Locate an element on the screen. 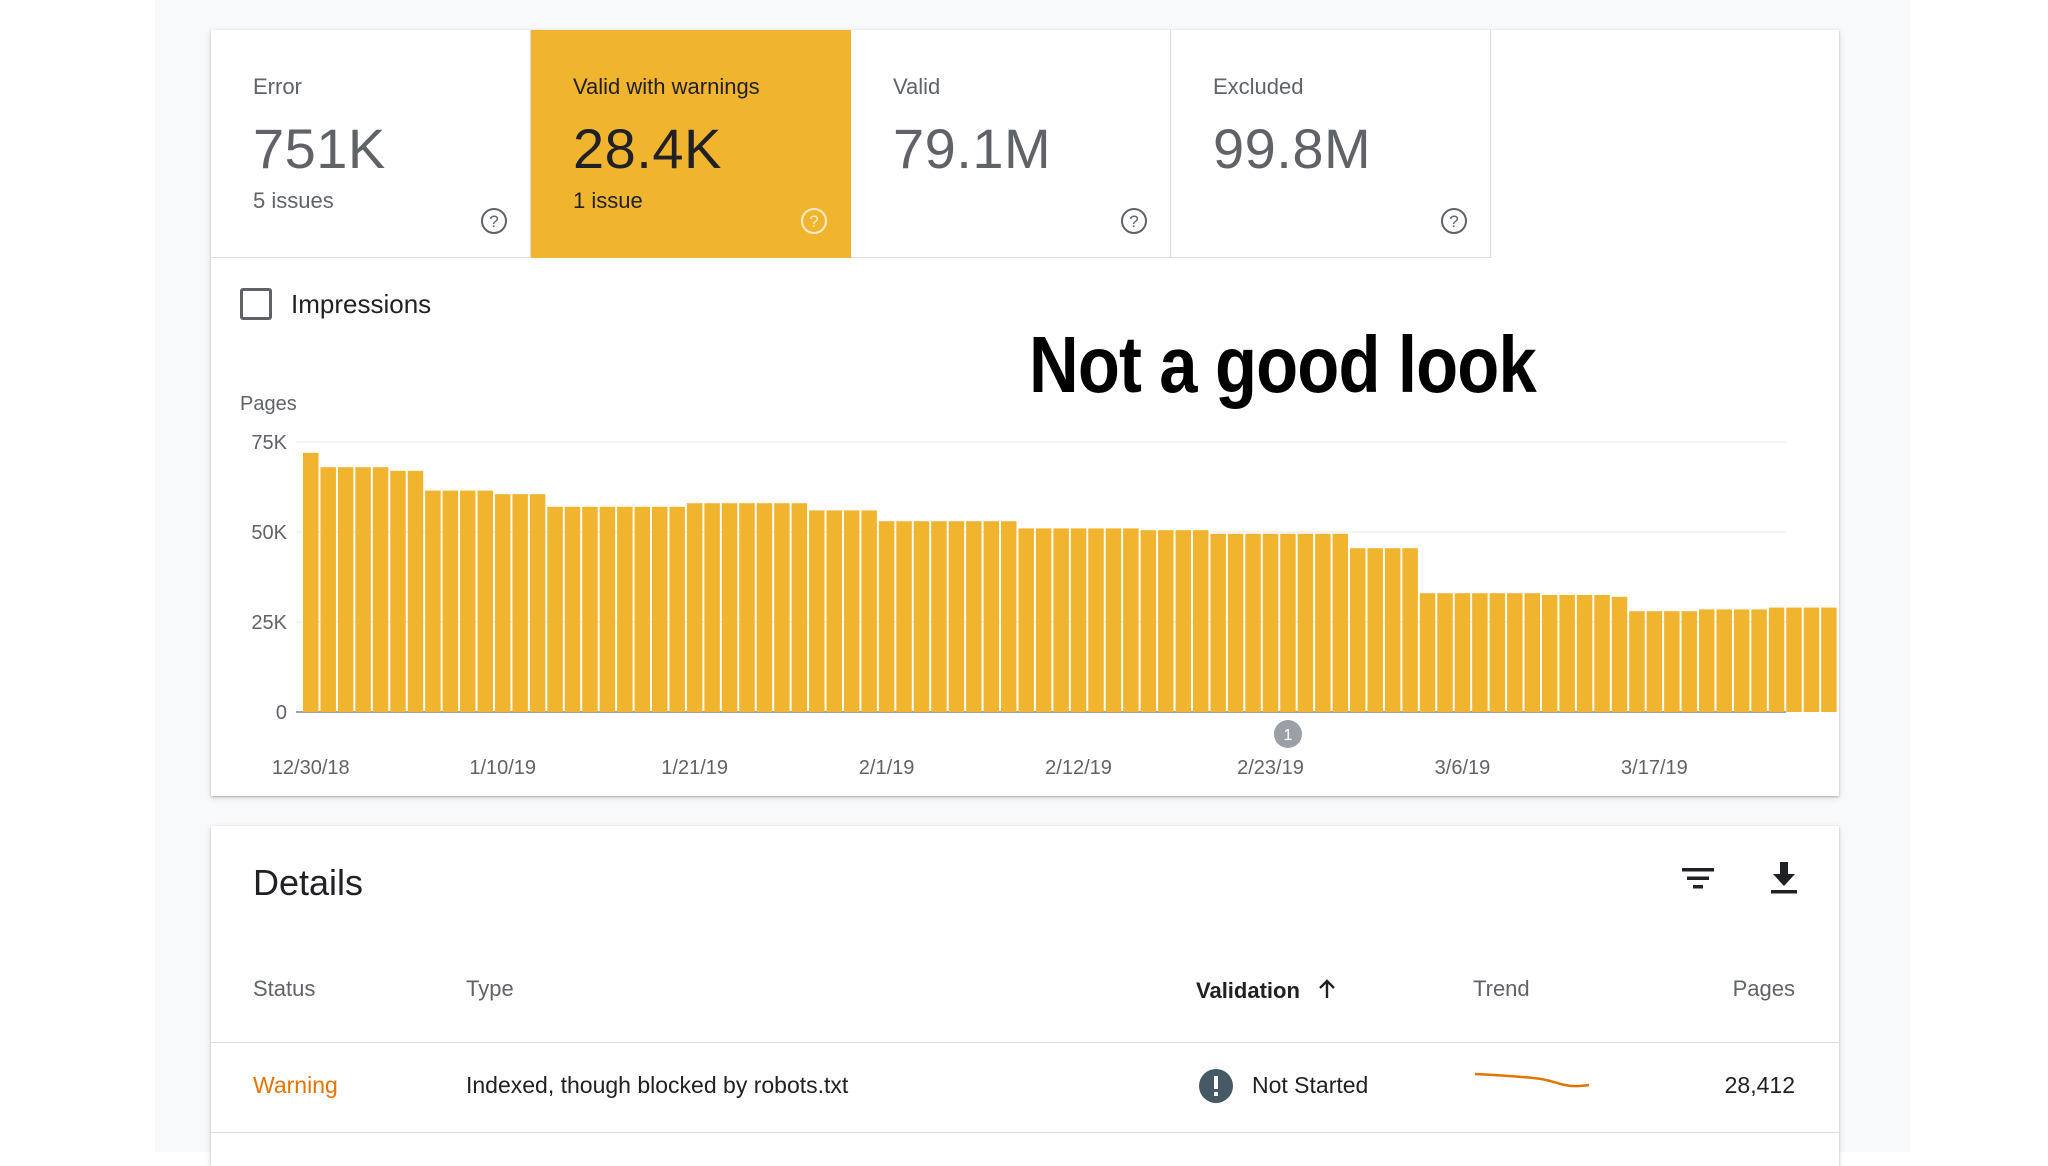 The image size is (2048, 1166). column-type: Type is located at coordinates (490, 988).